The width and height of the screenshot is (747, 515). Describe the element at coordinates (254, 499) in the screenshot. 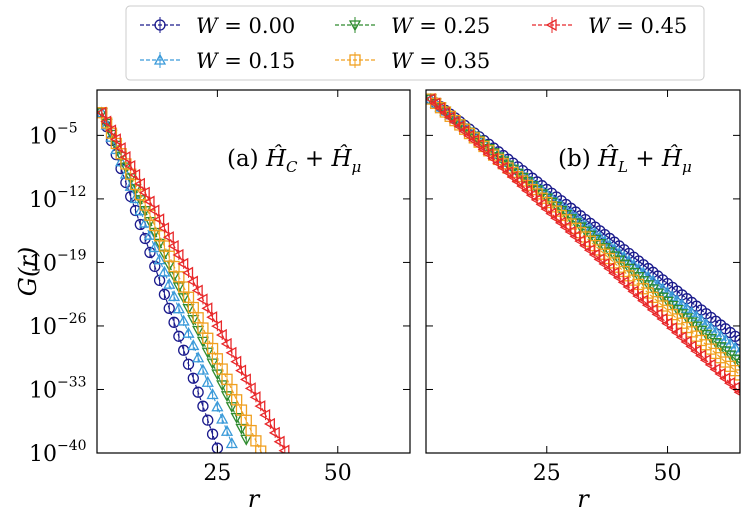

I see `x-axis-label: r` at that location.